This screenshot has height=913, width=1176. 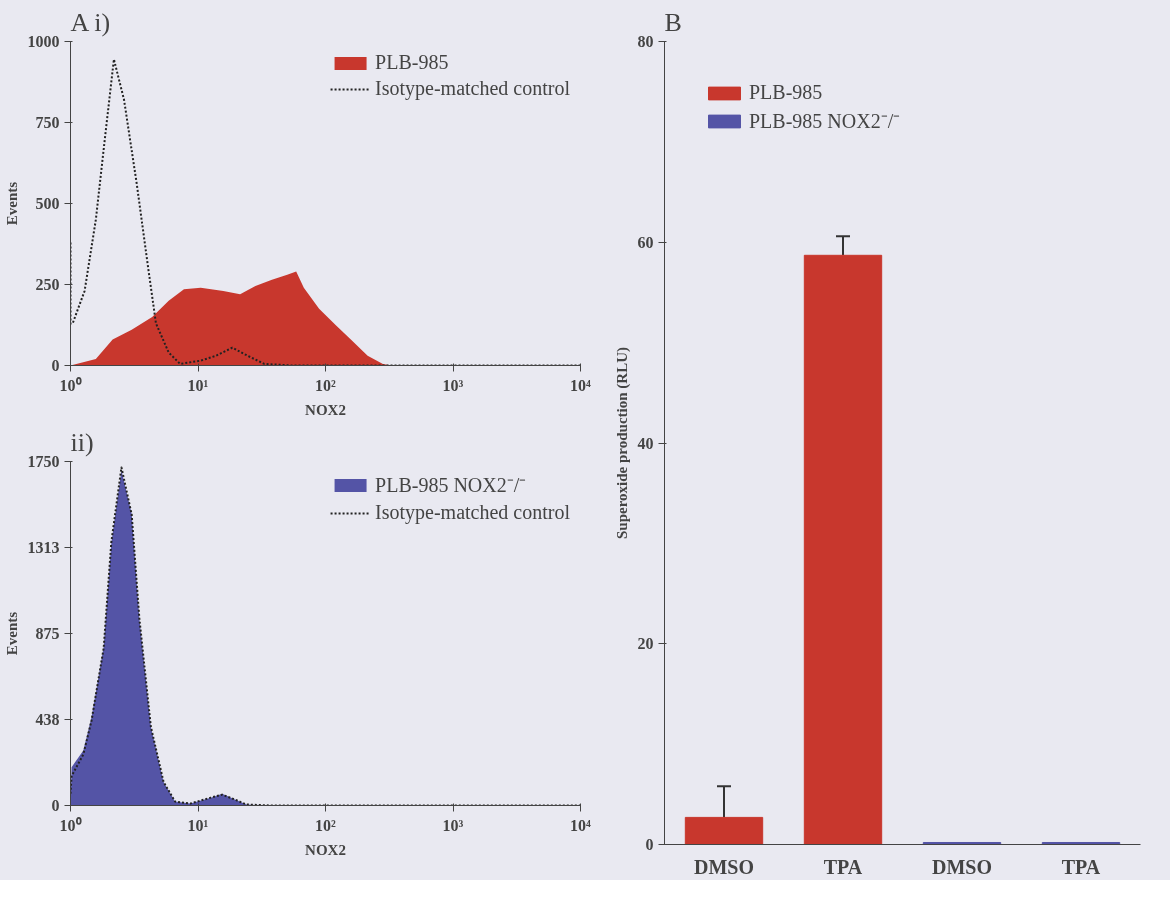 I want to click on y-tick-label: 20, so click(x=645, y=644).